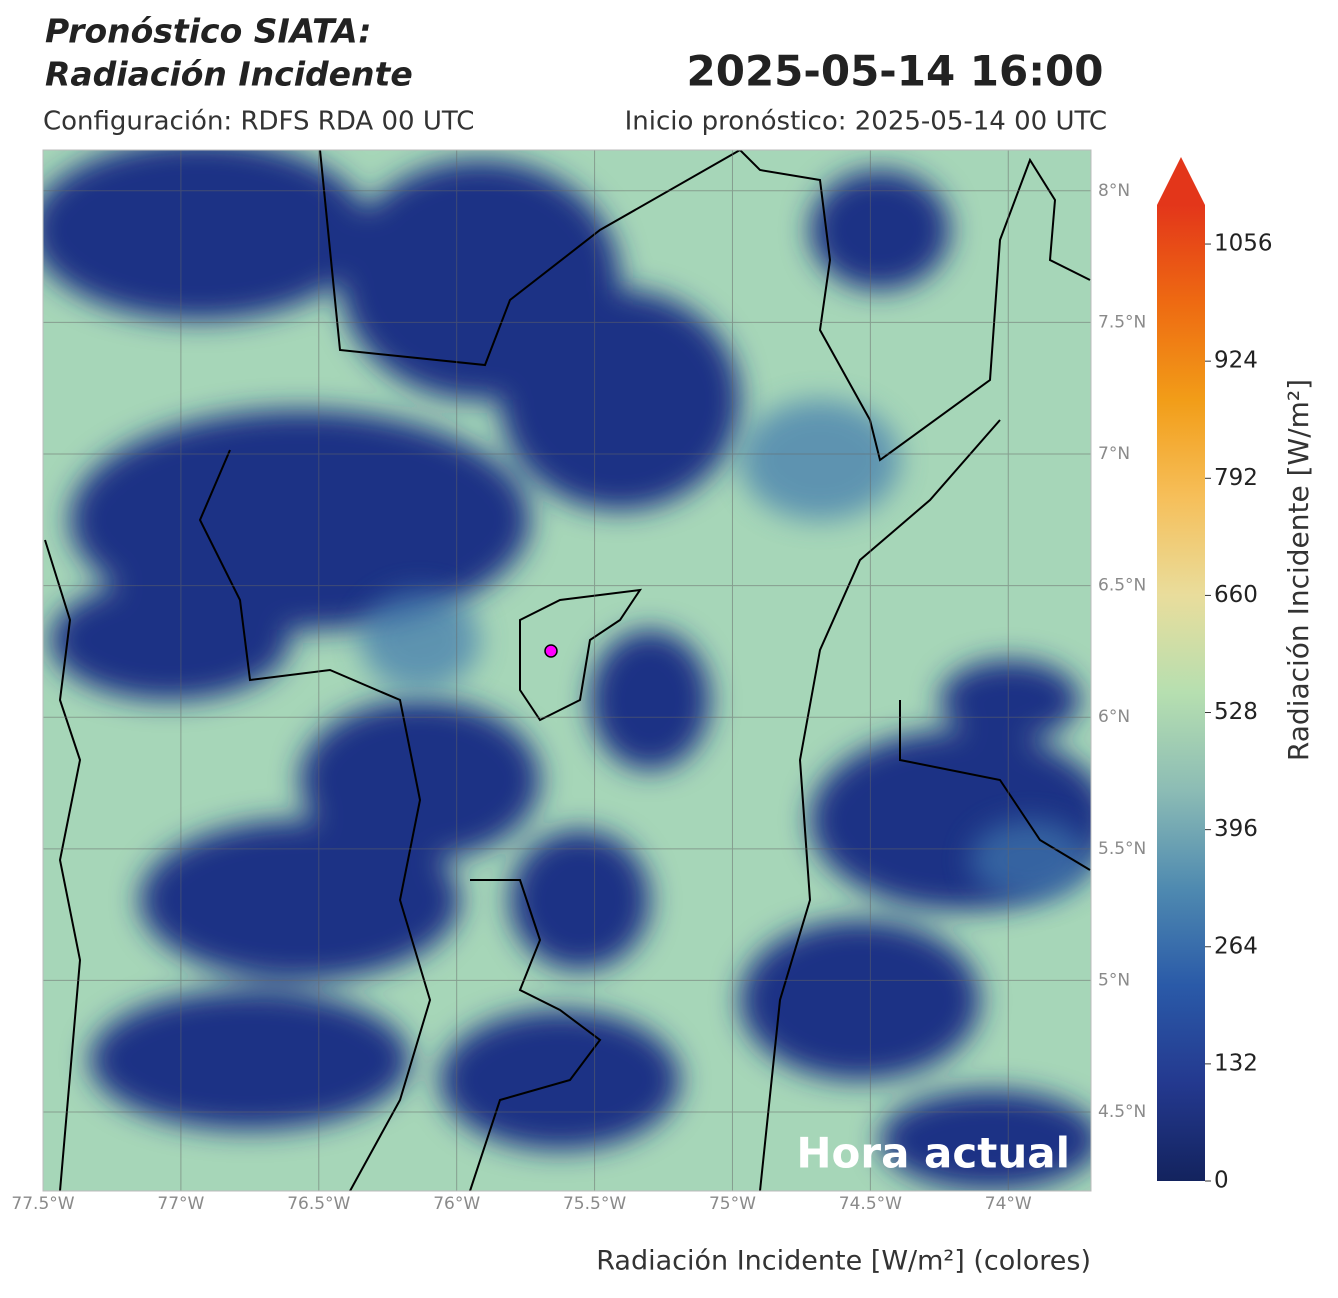 Image resolution: width=1338 pixels, height=1298 pixels. I want to click on x-tick-label: 74.5°W, so click(870, 1204).